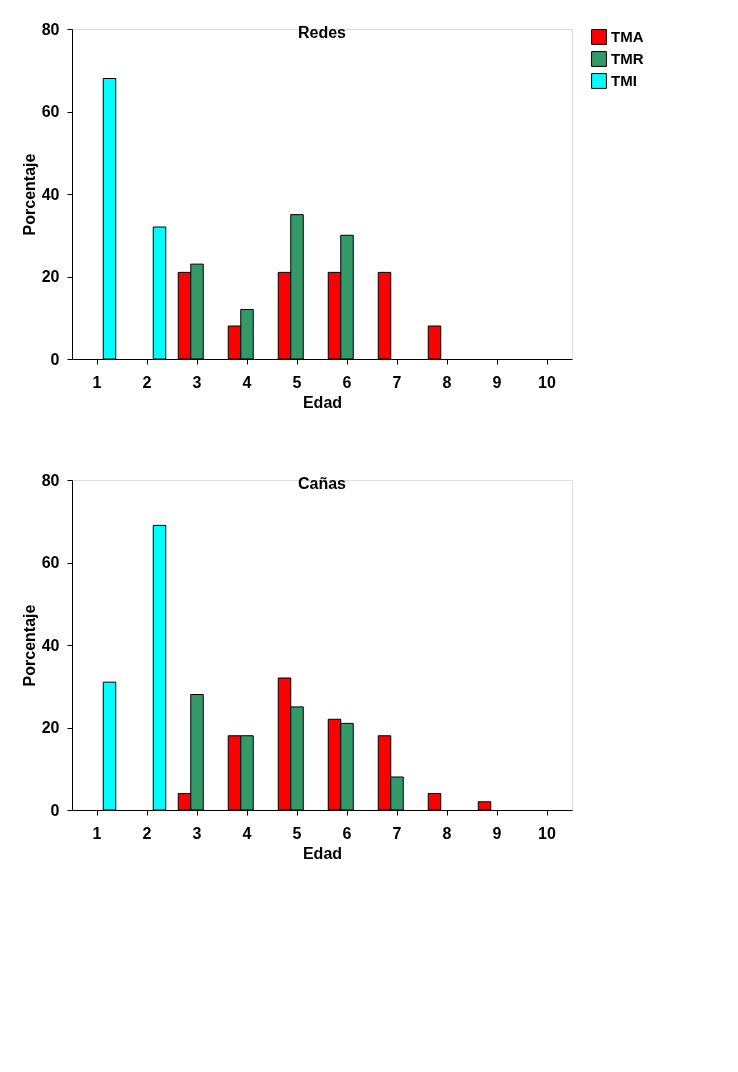 This screenshot has height=1072, width=738. I want to click on legend-label: TMA, so click(627, 36).